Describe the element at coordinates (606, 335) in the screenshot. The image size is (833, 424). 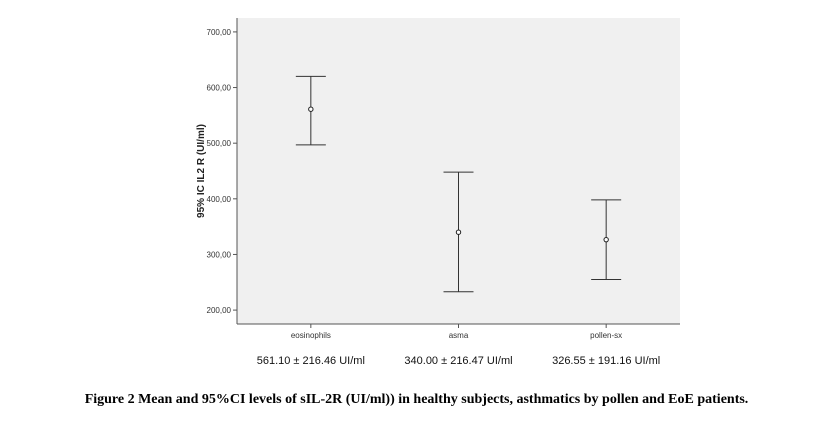
I see `x-tick-label: pollen-sx` at that location.